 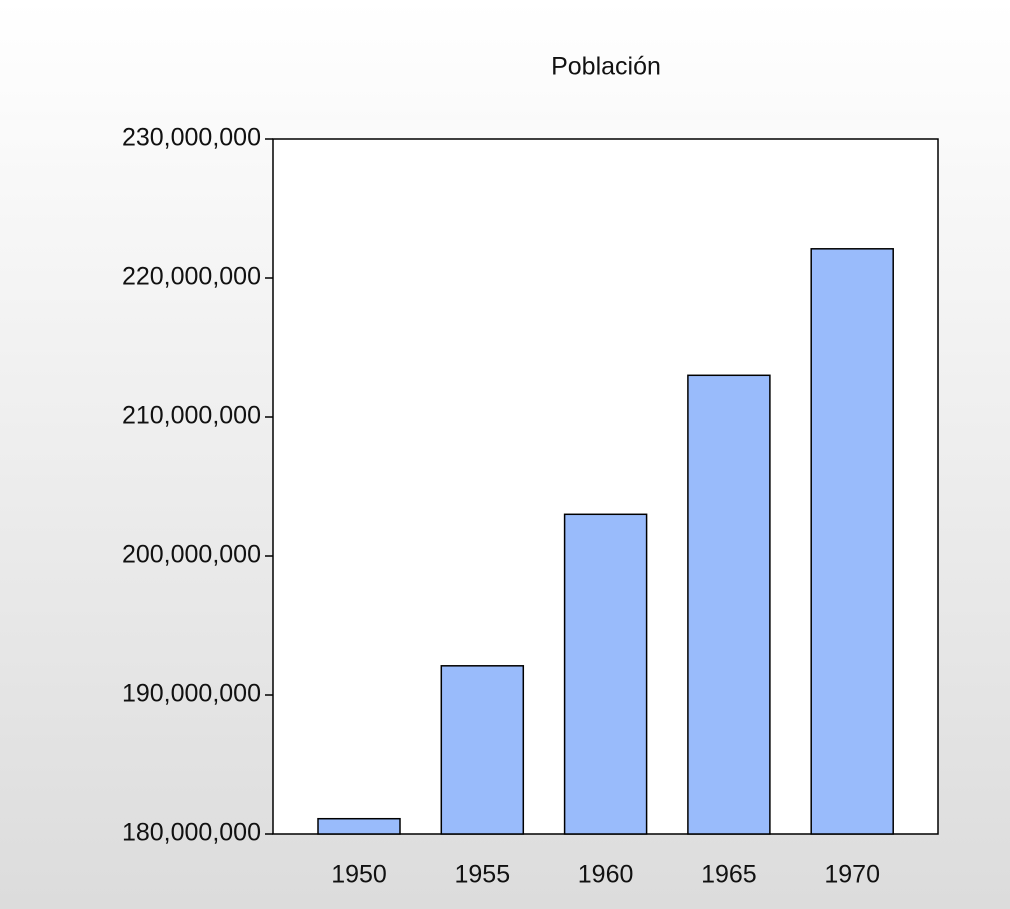 What do you see at coordinates (191, 833) in the screenshot?
I see `y-tick-label: 180,000,000` at bounding box center [191, 833].